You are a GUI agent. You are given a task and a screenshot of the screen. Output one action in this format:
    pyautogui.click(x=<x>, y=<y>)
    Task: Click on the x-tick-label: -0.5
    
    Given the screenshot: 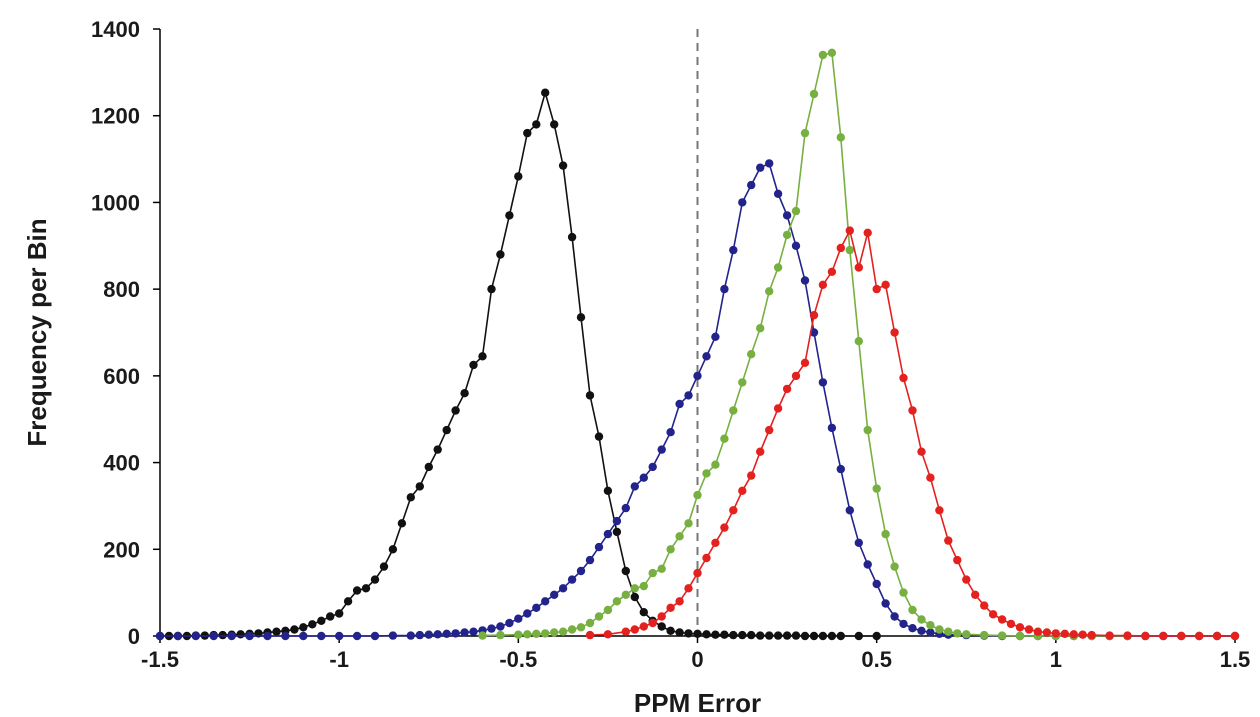 What is the action you would take?
    pyautogui.click(x=518, y=659)
    